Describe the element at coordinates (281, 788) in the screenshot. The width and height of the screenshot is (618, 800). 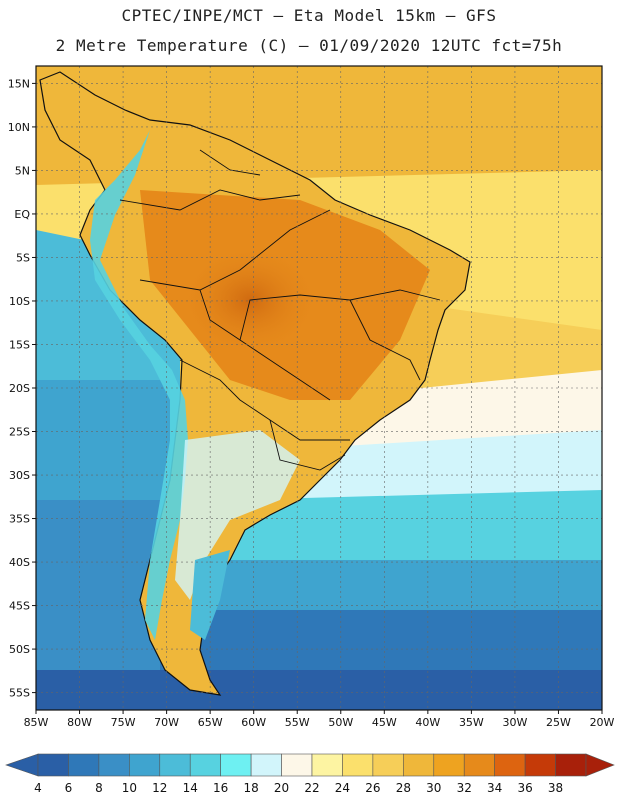
I see `colorbar-label: 20` at that location.